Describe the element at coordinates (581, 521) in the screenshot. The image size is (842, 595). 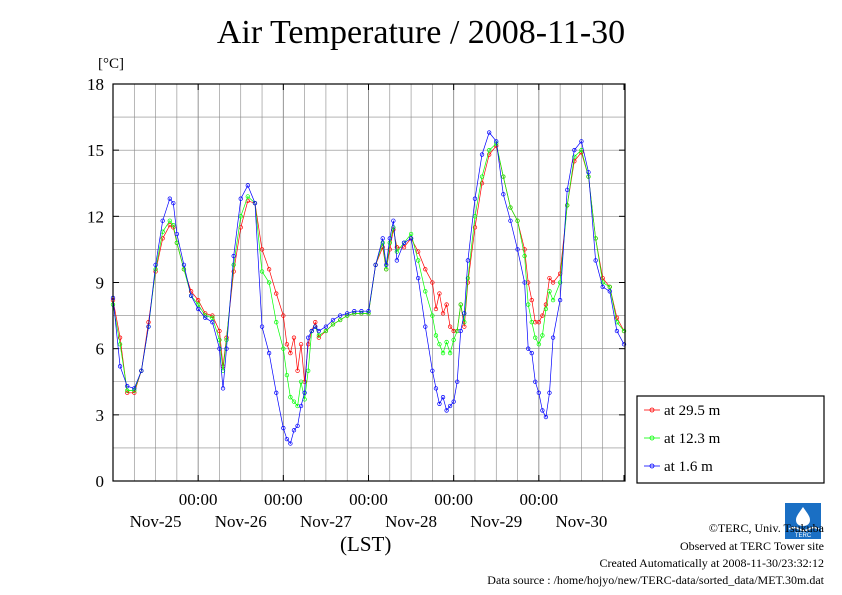
I see `x-tick-date-label: Nov-30` at that location.